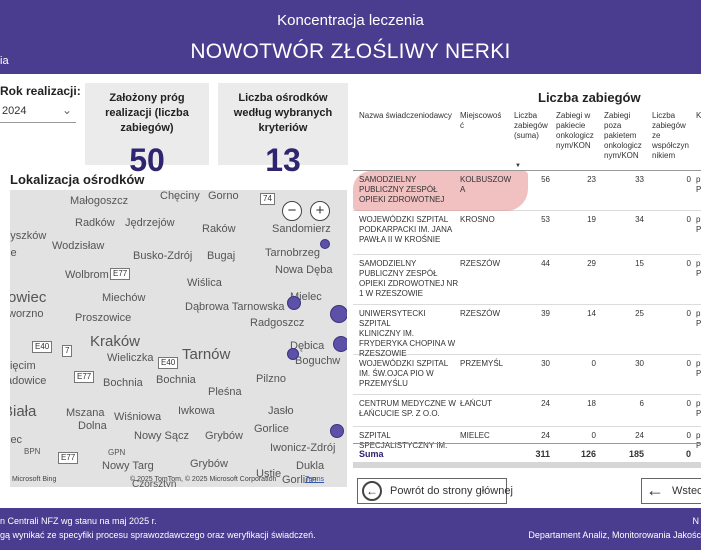 This screenshot has height=550, width=701. What do you see at coordinates (66, 110) in the screenshot?
I see `chevron-down-icon: ⌄` at bounding box center [66, 110].